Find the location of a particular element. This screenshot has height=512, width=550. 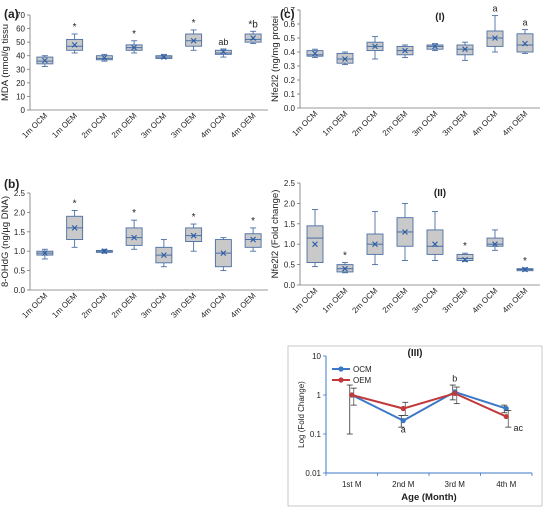

y-tick-label: 30 is located at coordinates (20, 69).